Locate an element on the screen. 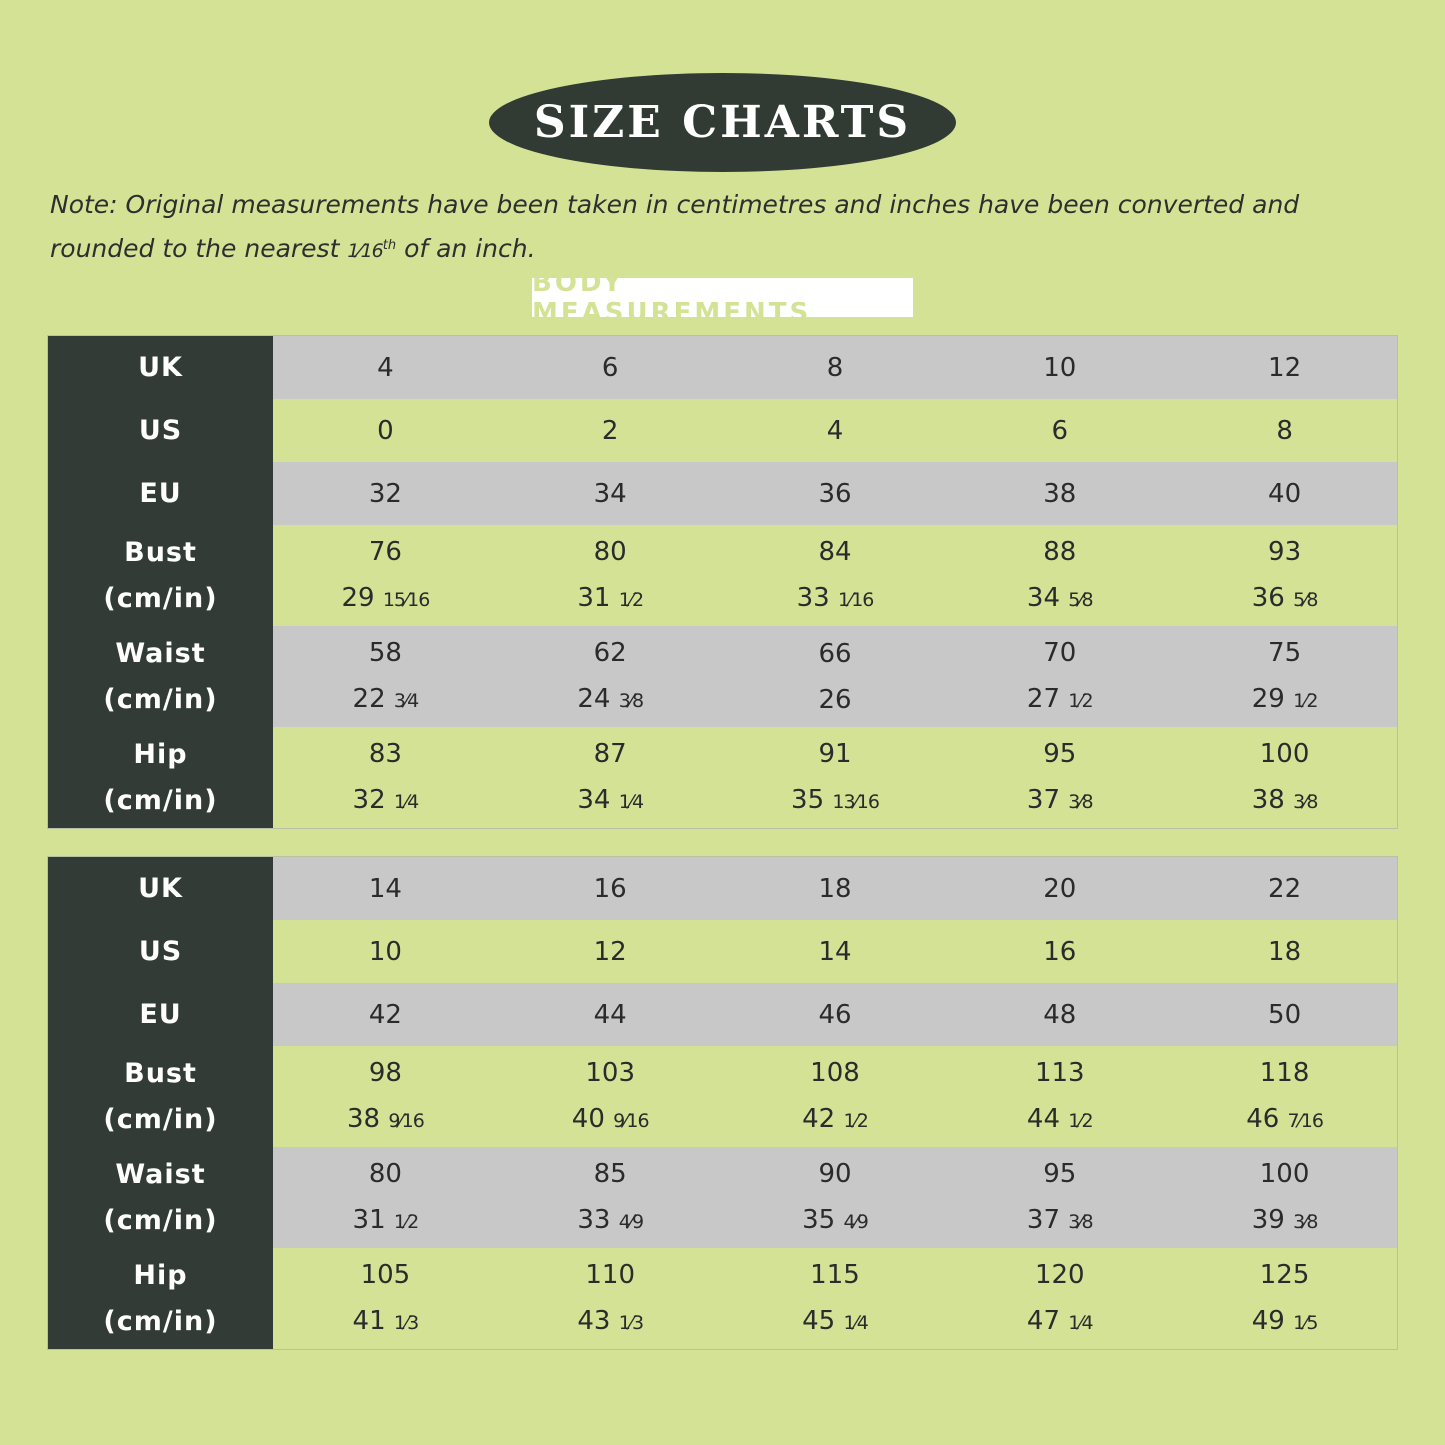  table-cell: 88 34 5⁄8 is located at coordinates (1060, 575).